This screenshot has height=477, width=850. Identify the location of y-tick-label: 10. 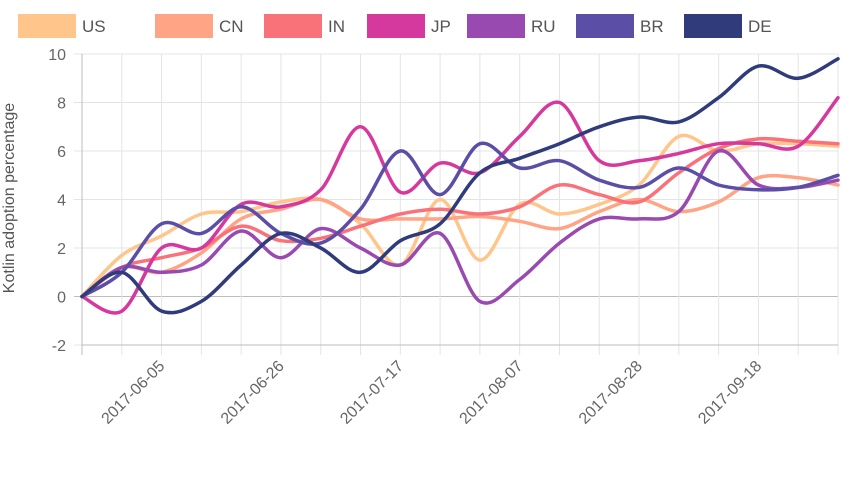
(57, 55).